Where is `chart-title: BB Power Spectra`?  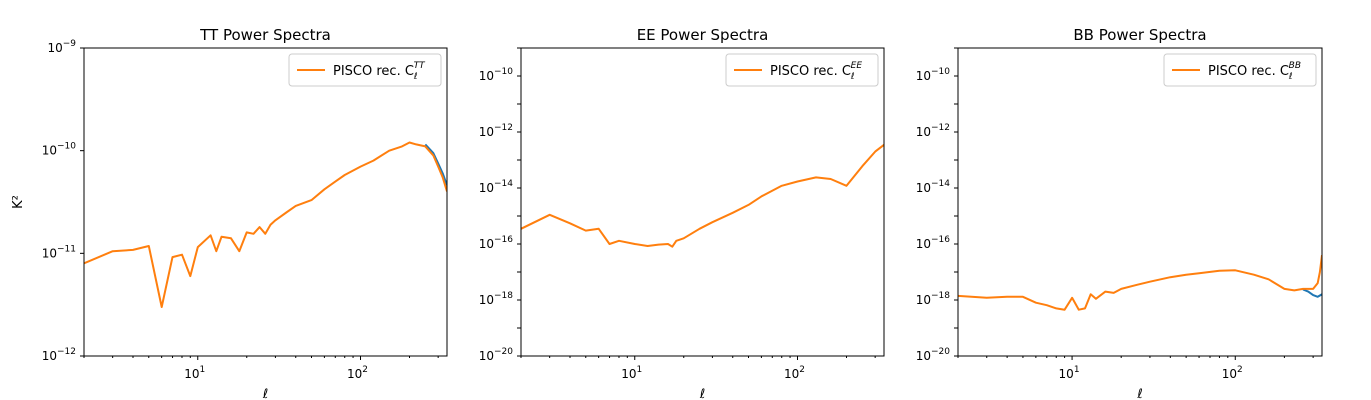
chart-title: BB Power Spectra is located at coordinates (1139, 35).